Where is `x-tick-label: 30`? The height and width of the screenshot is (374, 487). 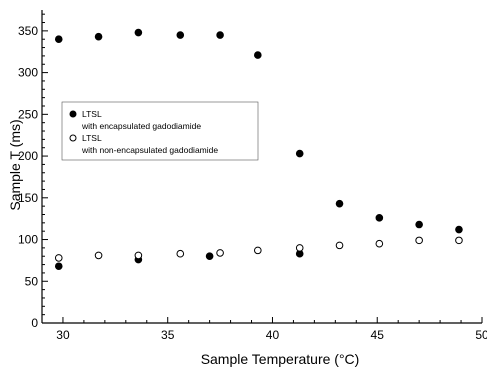 x-tick-label: 30 is located at coordinates (63, 335).